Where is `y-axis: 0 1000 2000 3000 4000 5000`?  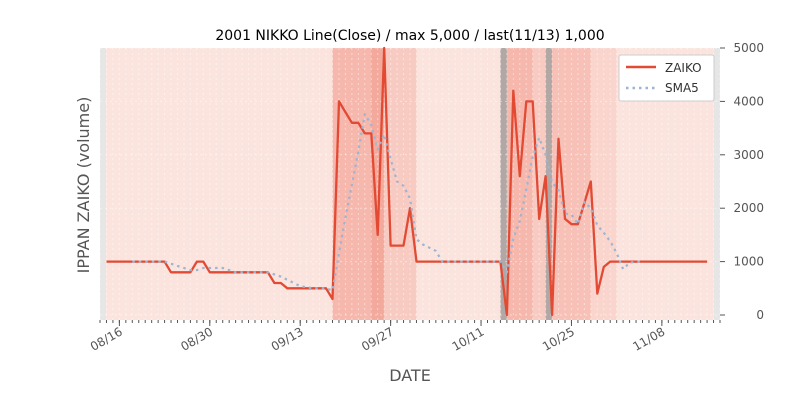 y-axis: 0 1000 2000 3000 4000 5000 is located at coordinates (742, 181).